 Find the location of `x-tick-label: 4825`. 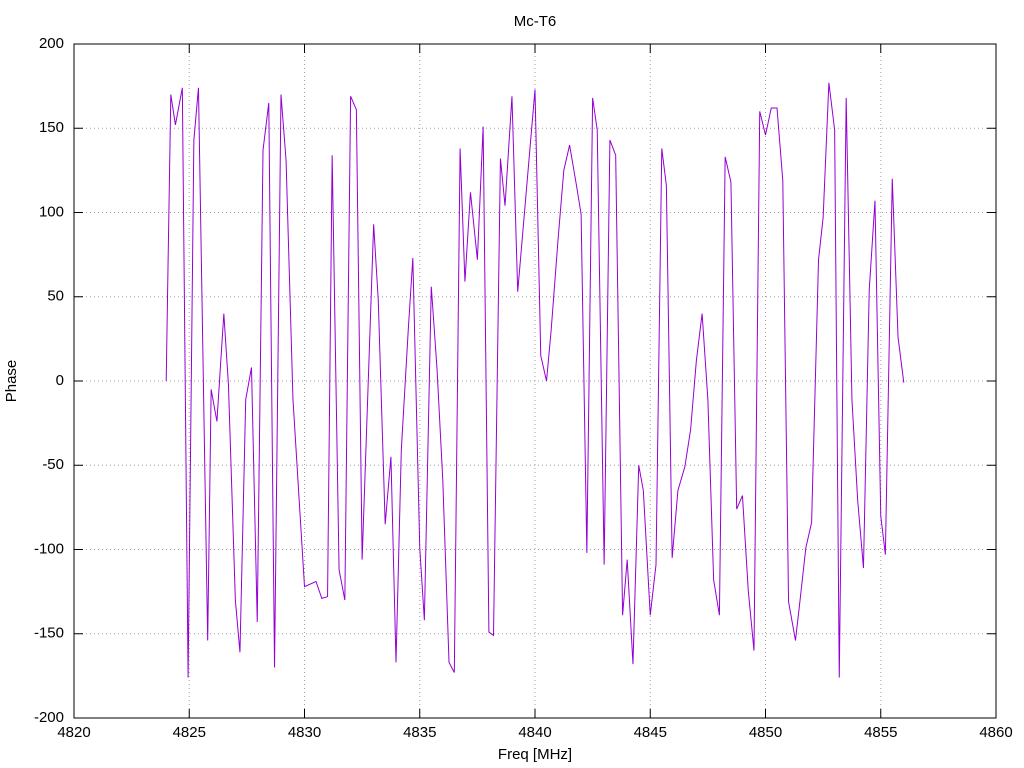

x-tick-label: 4825 is located at coordinates (189, 732).